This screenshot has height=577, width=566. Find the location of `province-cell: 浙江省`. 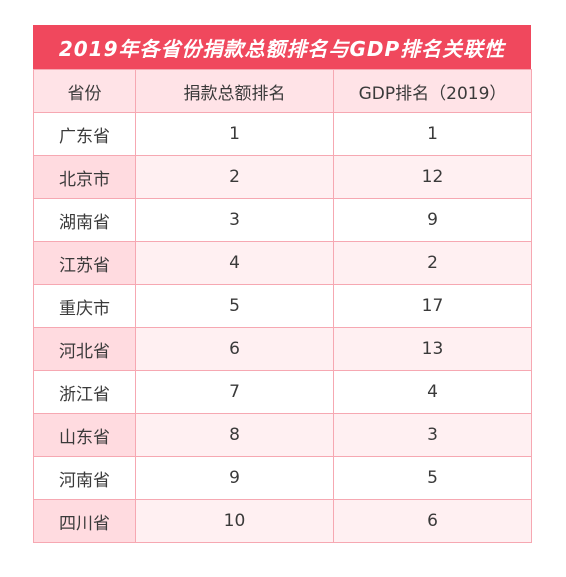

province-cell: 浙江省 is located at coordinates (84, 392).